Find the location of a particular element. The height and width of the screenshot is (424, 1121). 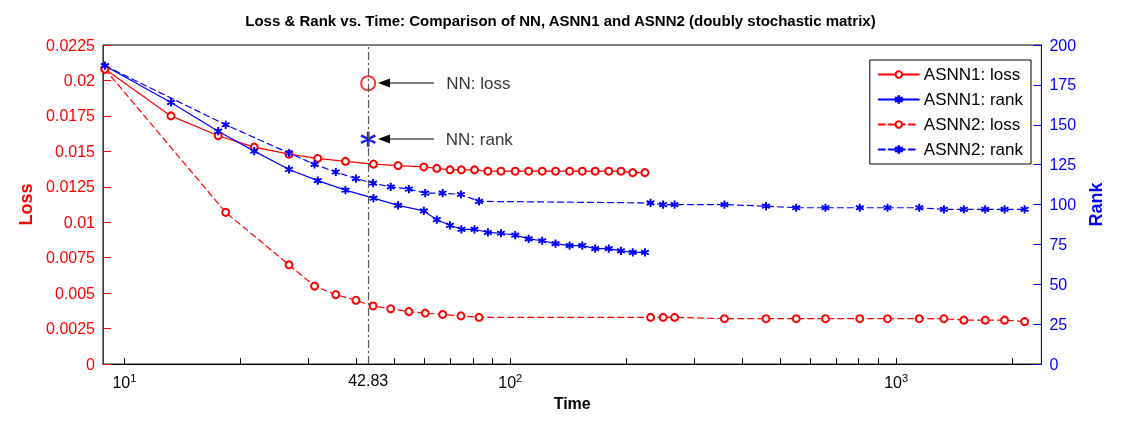

y2-tick-label: 25 is located at coordinates (1058, 324).